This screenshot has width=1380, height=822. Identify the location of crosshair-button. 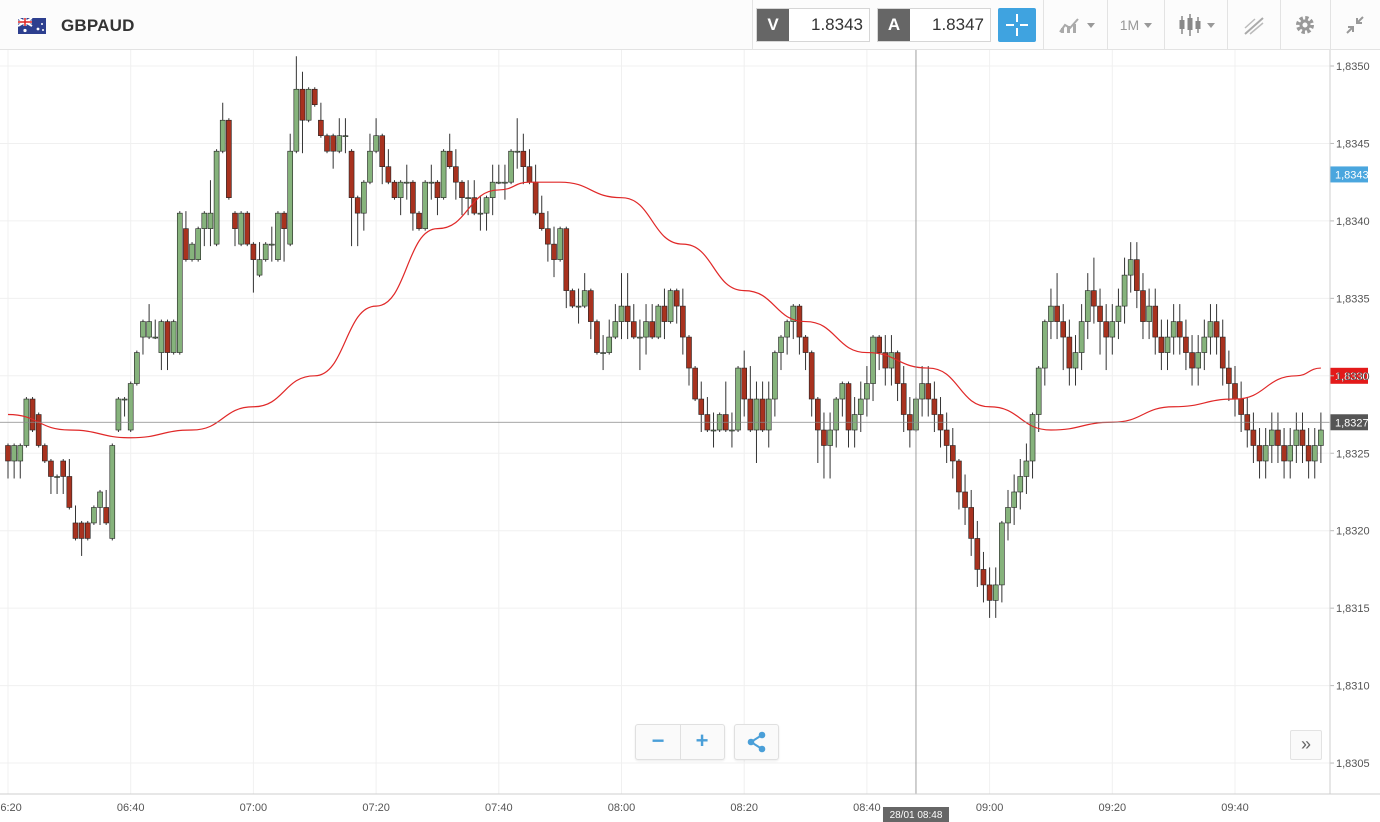
(1017, 25).